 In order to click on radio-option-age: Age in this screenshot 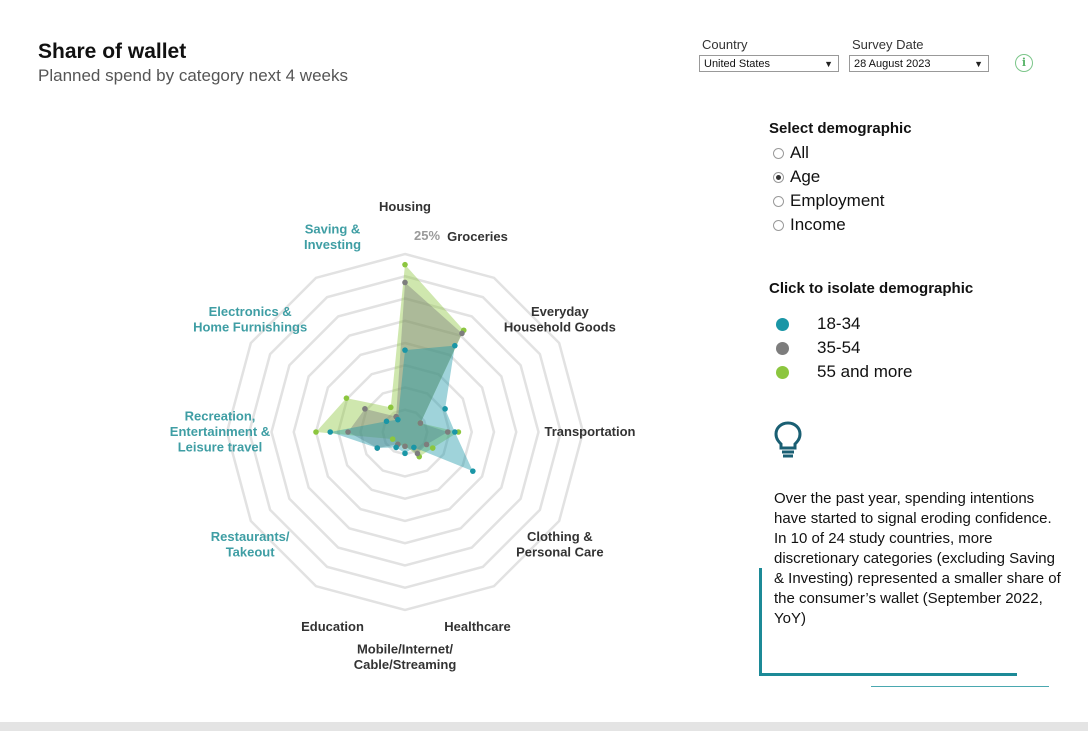, I will do `click(796, 177)`.